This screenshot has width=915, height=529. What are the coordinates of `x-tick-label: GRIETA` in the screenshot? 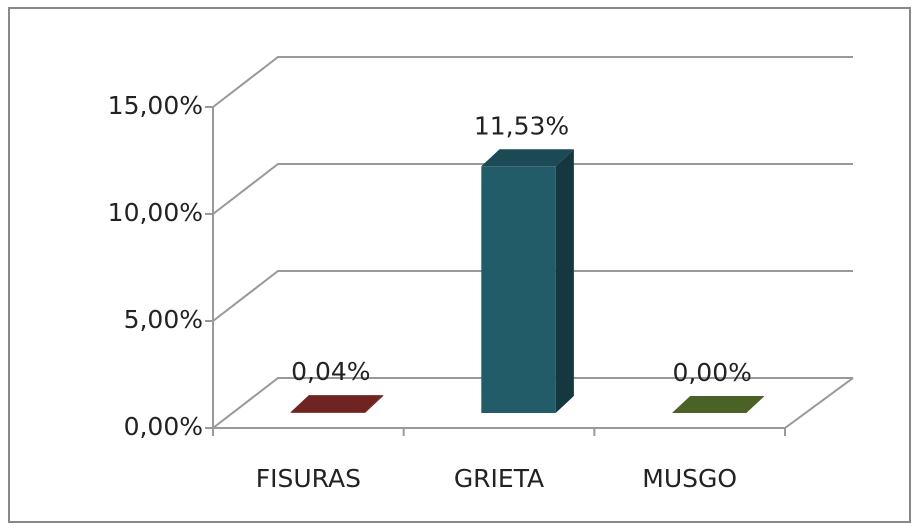 It's located at (499, 478).